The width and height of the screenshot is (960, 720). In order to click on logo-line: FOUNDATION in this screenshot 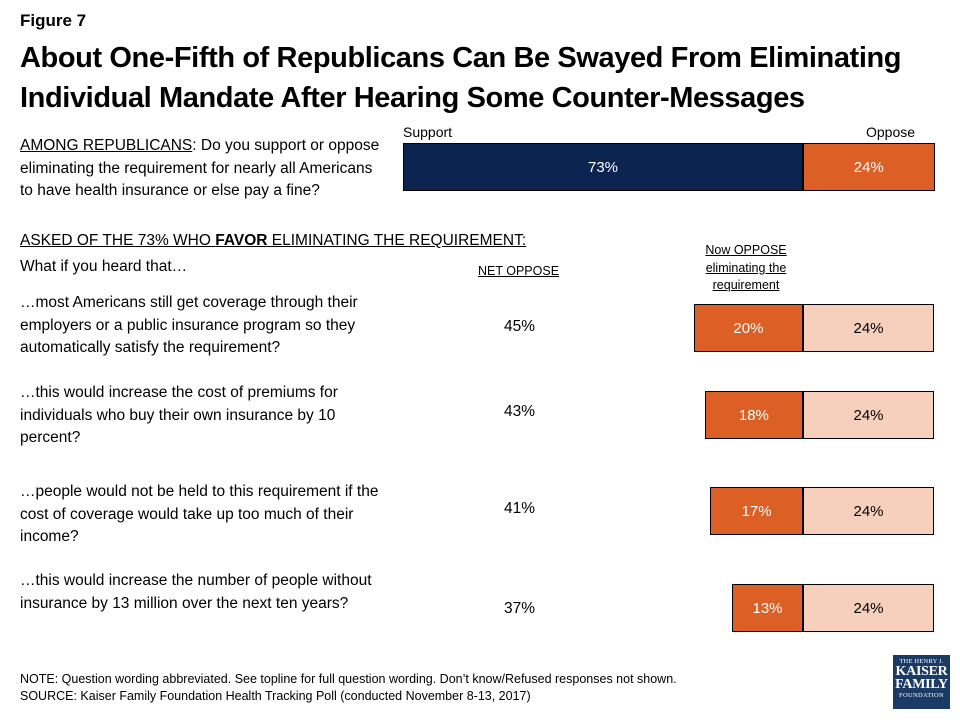, I will do `click(921, 695)`.